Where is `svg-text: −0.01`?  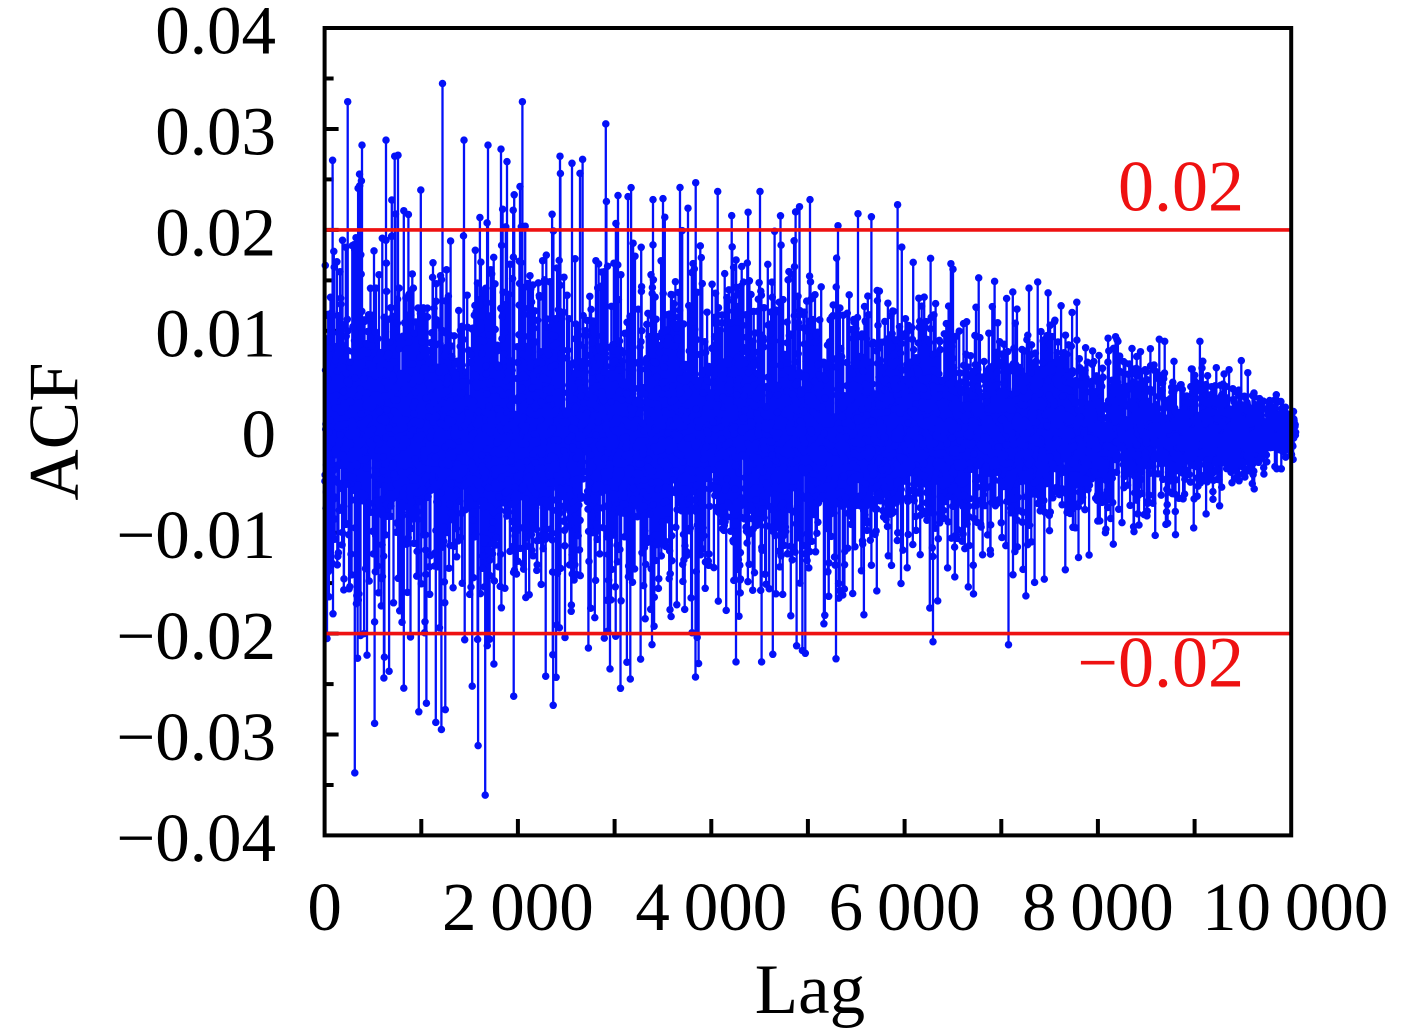 svg-text: −0.01 is located at coordinates (196, 535).